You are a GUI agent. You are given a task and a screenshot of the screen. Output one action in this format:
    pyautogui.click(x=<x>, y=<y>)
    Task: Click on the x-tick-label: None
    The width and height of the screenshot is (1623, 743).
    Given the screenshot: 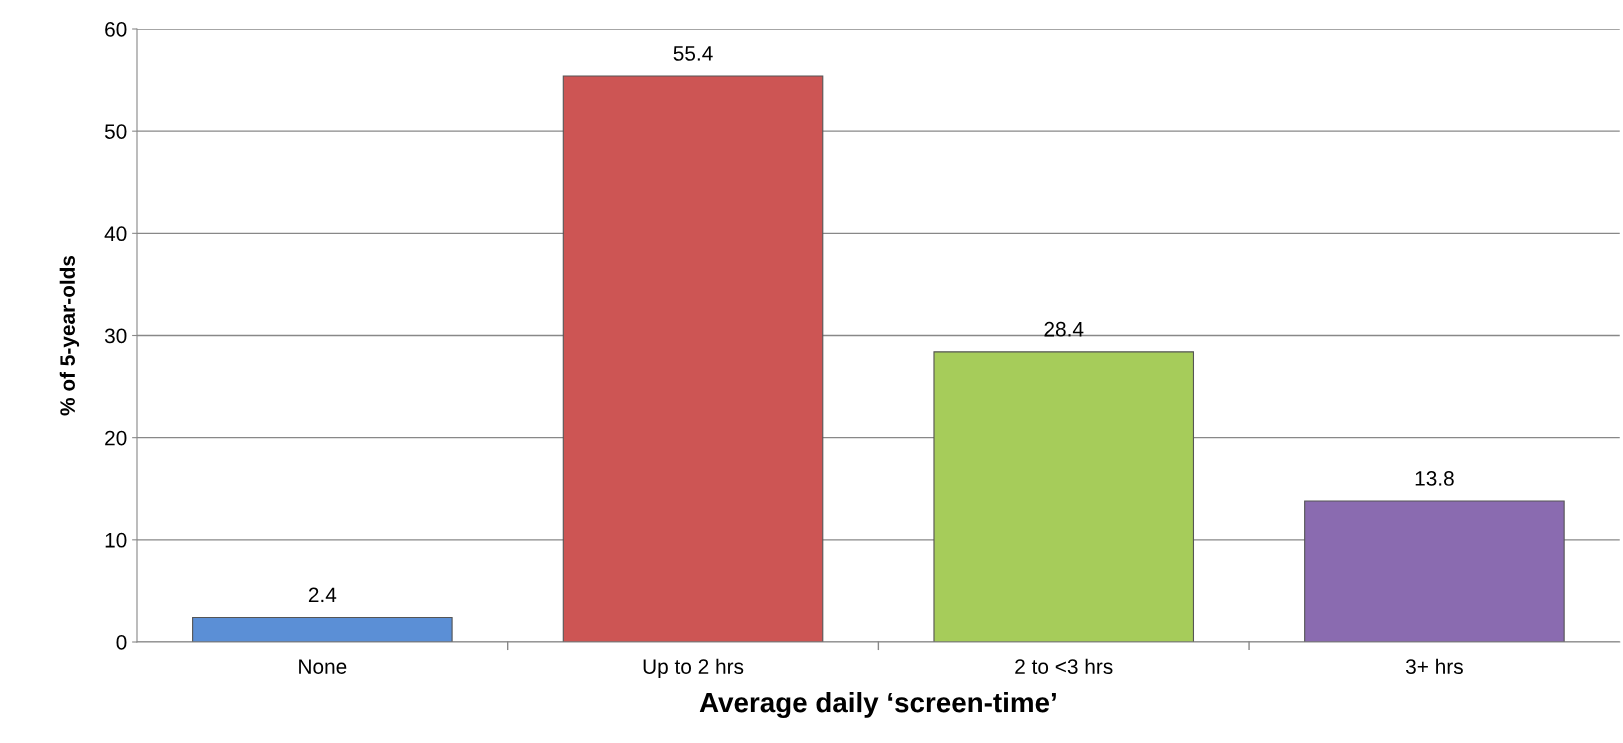 What is the action you would take?
    pyautogui.click(x=323, y=666)
    